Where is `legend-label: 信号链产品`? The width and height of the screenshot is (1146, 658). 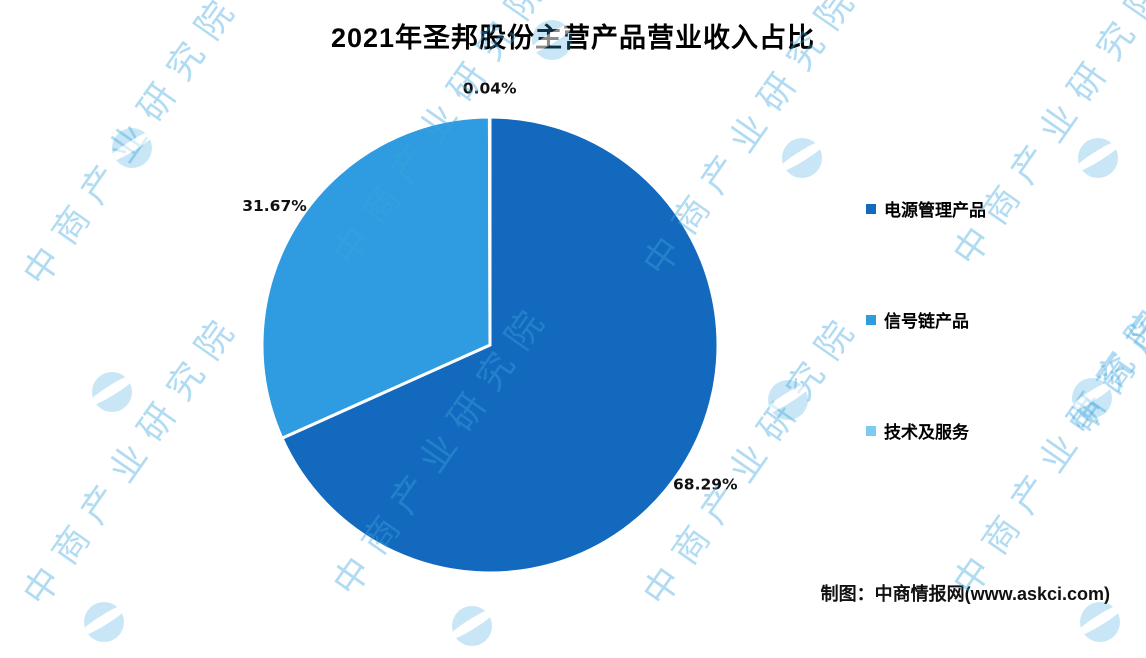 legend-label: 信号链产品 is located at coordinates (926, 321).